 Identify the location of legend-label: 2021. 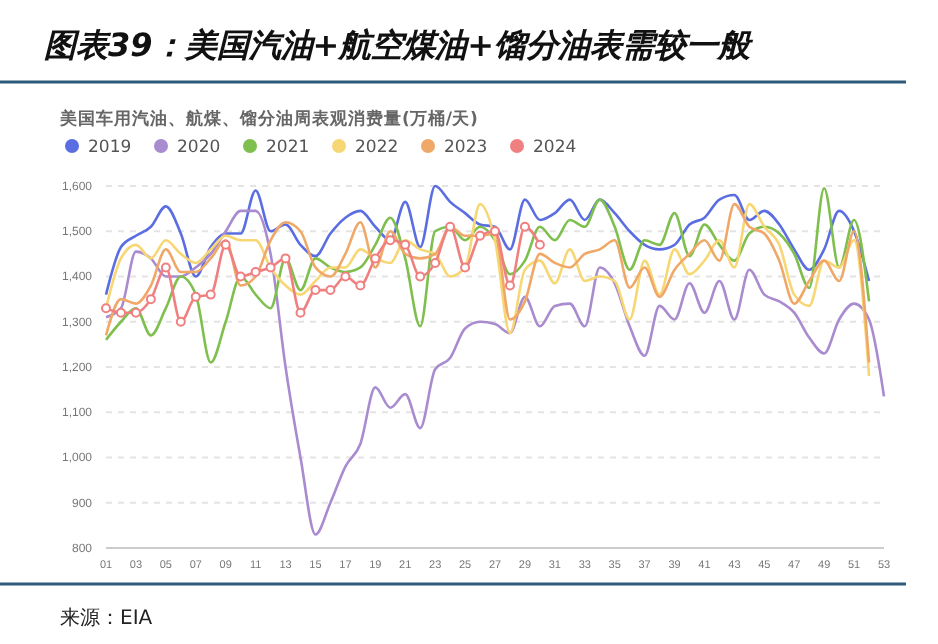
(288, 148).